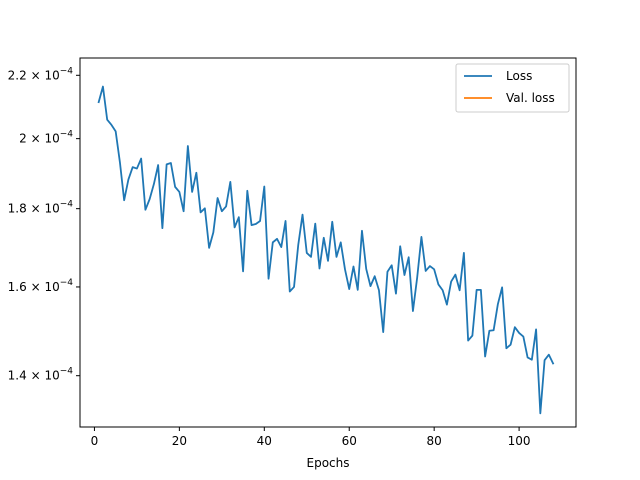 The image size is (640, 480). What do you see at coordinates (41, 286) in the screenshot?
I see `y-tick-label: 1.6 × 10⁻⁴` at bounding box center [41, 286].